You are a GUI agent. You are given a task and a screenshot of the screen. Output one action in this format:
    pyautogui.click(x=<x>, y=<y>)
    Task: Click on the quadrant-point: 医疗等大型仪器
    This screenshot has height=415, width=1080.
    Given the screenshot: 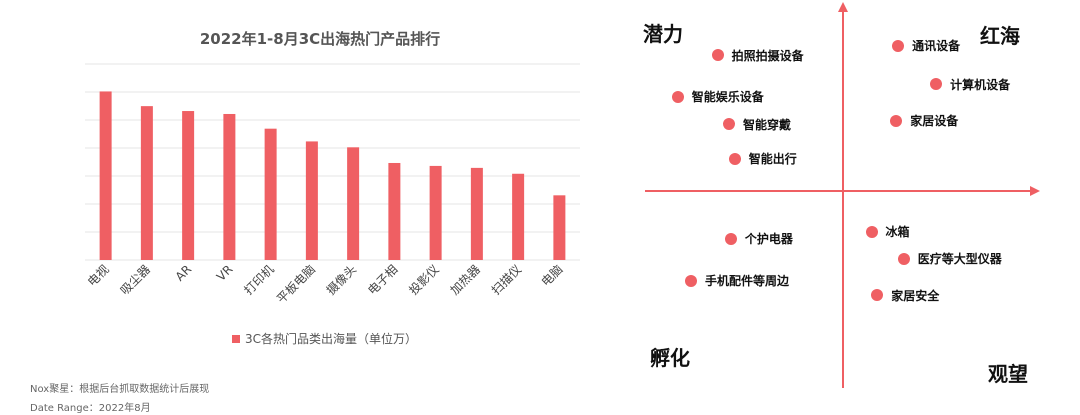 What is the action you would take?
    pyautogui.click(x=949, y=258)
    